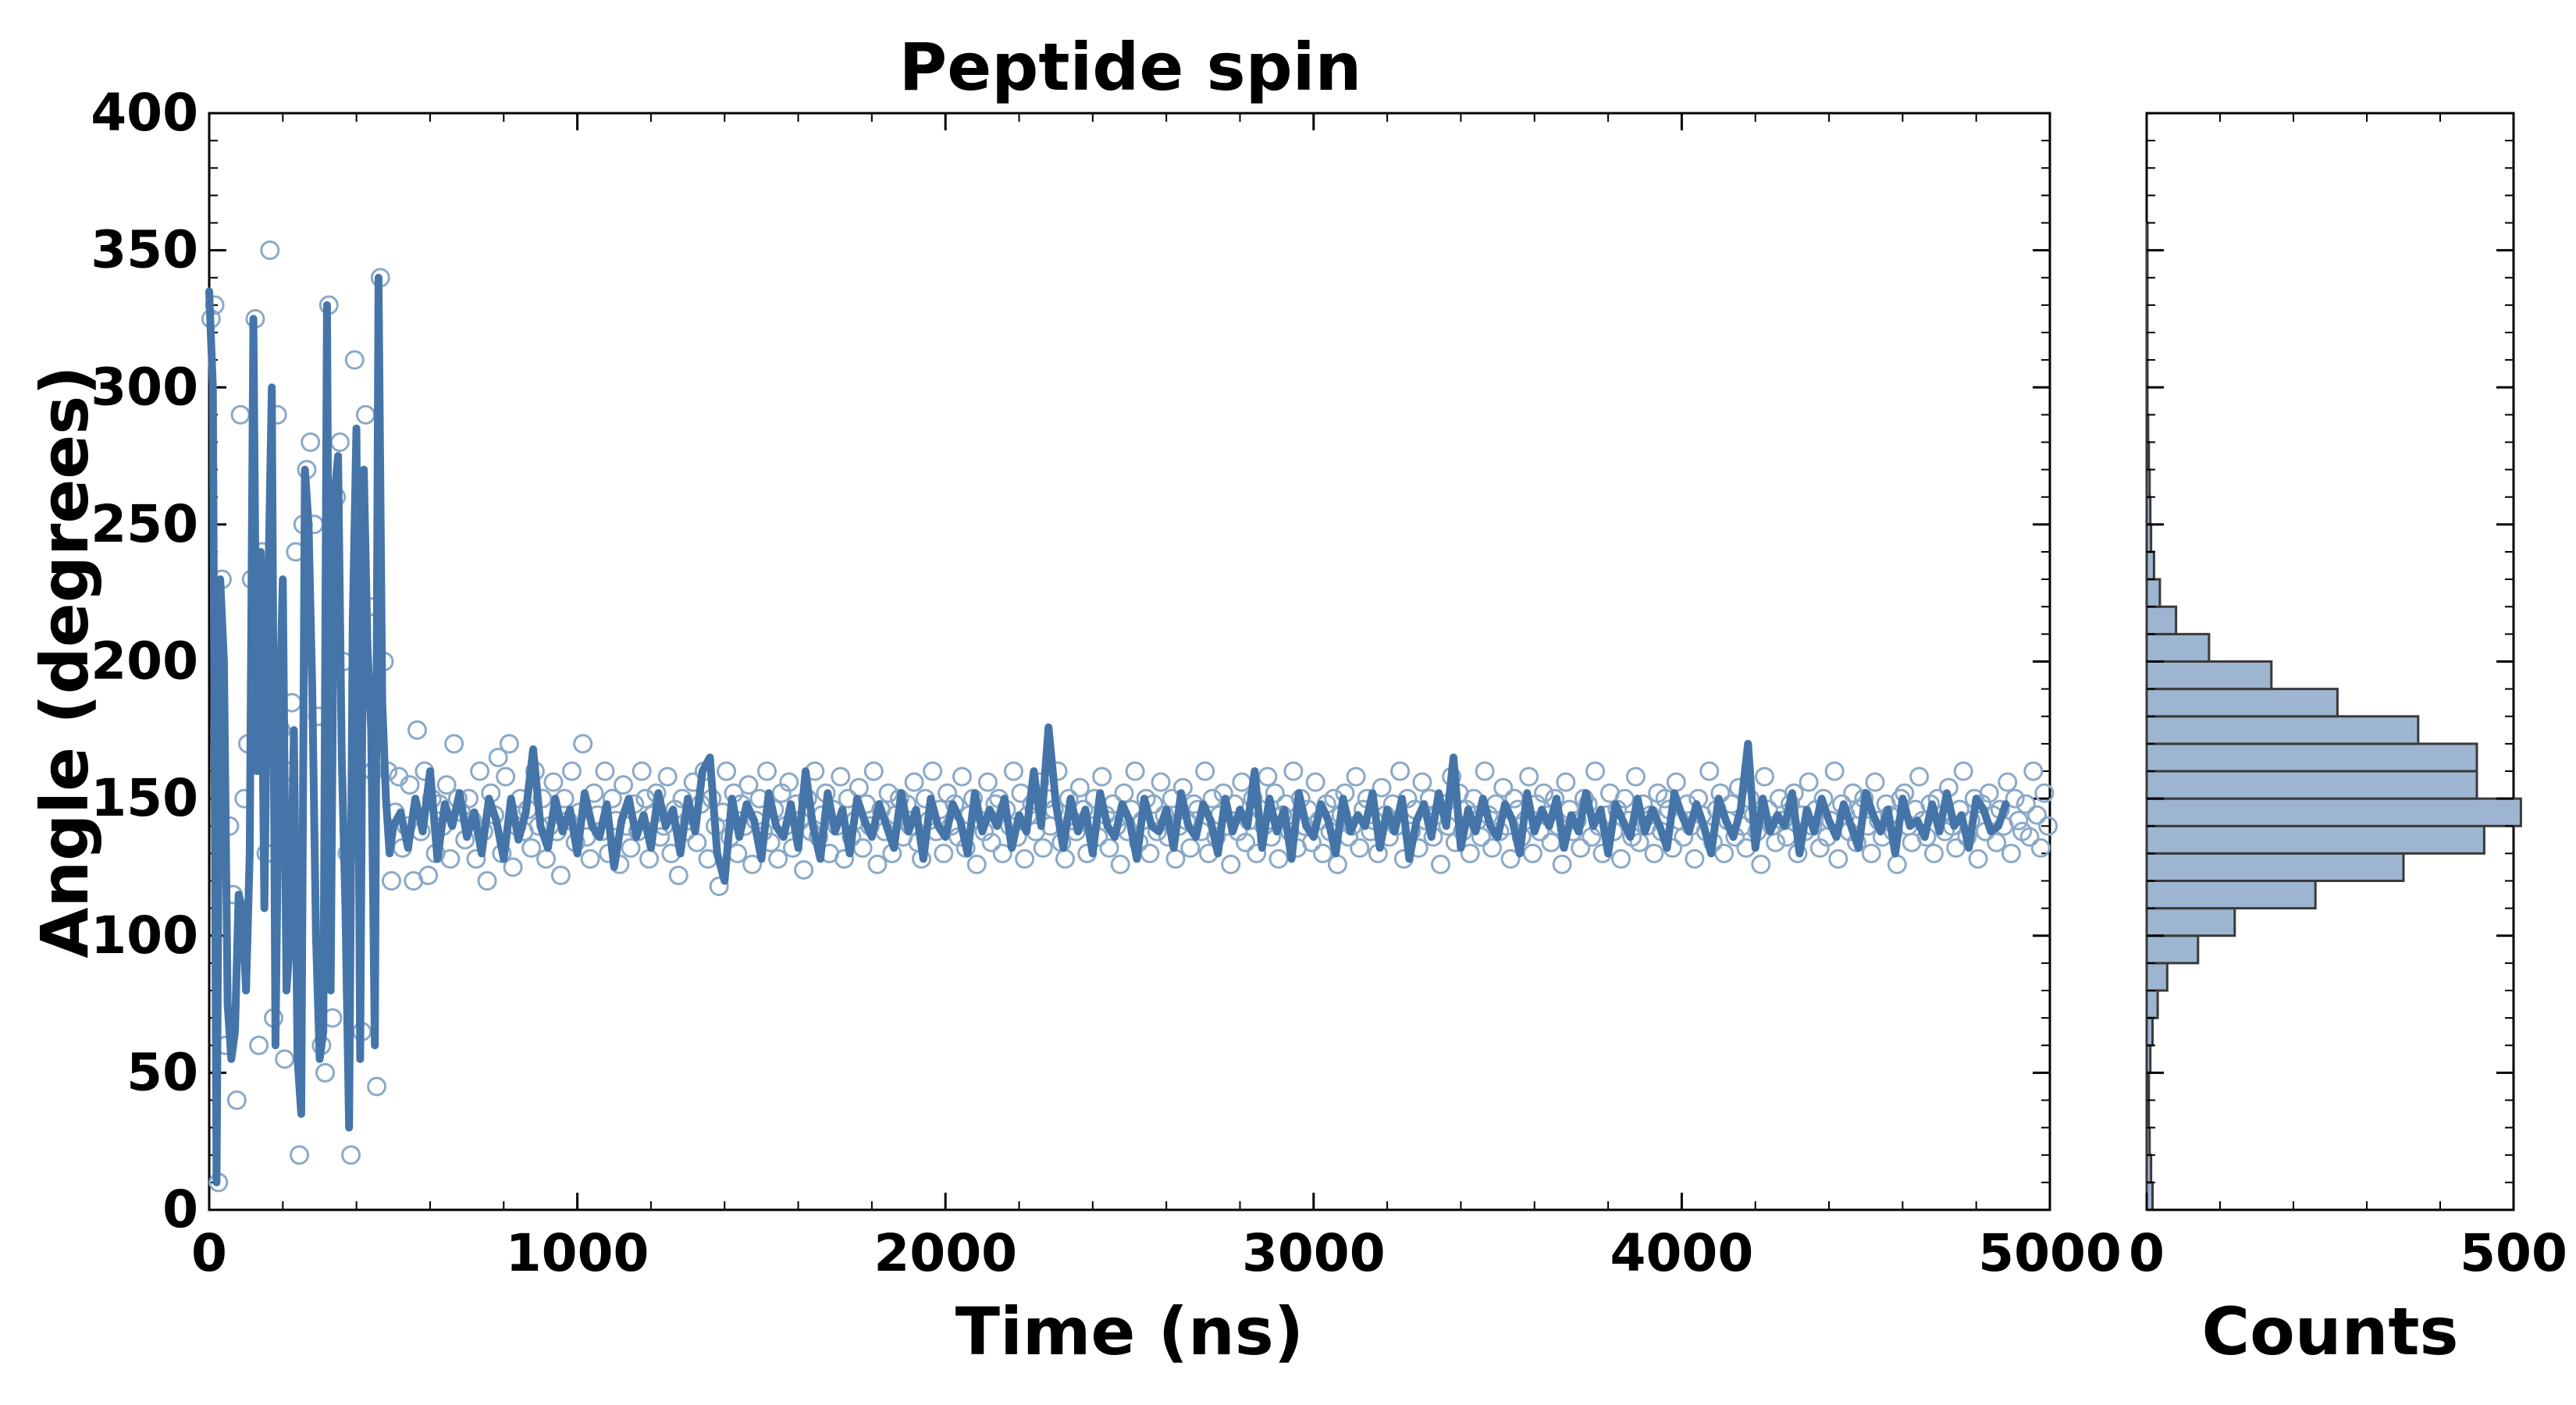  What do you see at coordinates (180, 1210) in the screenshot?
I see `y-tick-label: 0` at bounding box center [180, 1210].